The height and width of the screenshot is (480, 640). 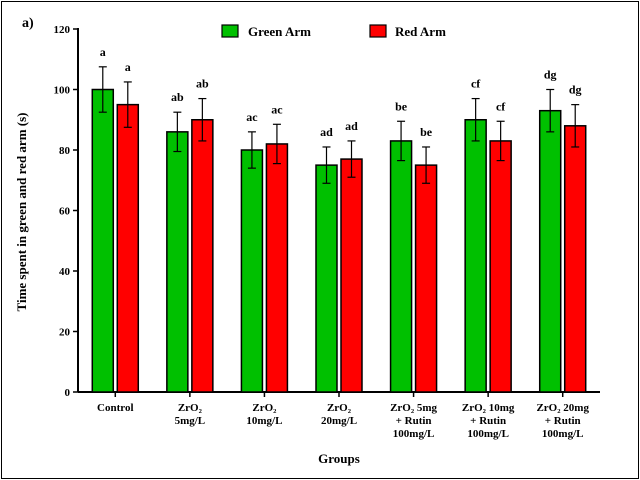 What do you see at coordinates (115, 408) in the screenshot?
I see `x-category-label: Control` at bounding box center [115, 408].